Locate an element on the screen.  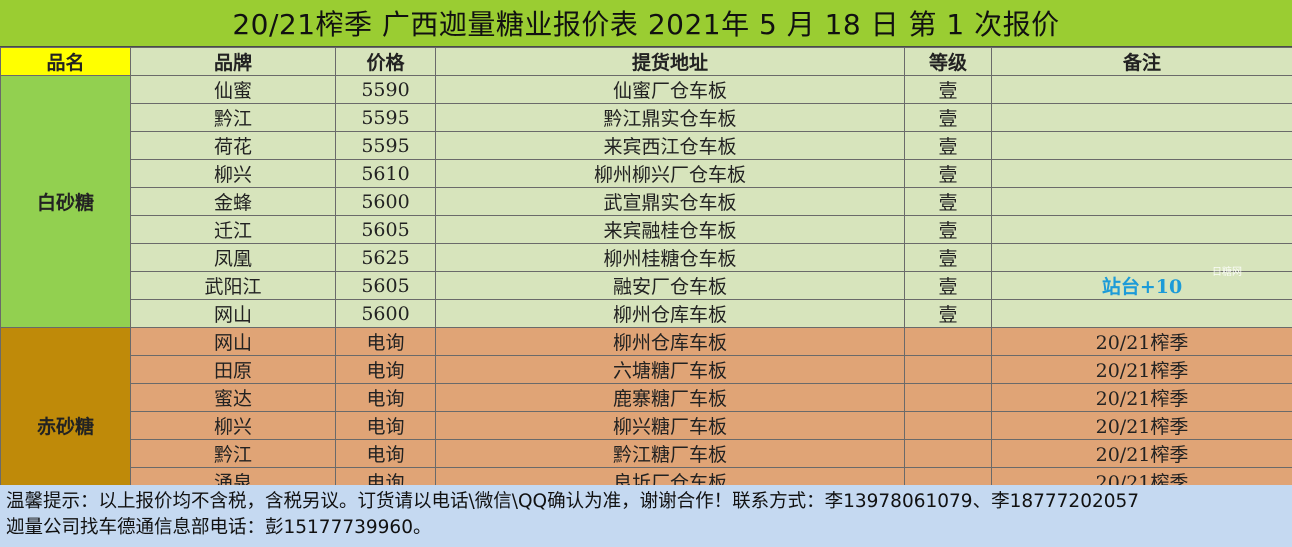
table-row: 黔江 电询 黔江糖厂车板 20/21榨季 is located at coordinates (646, 453).